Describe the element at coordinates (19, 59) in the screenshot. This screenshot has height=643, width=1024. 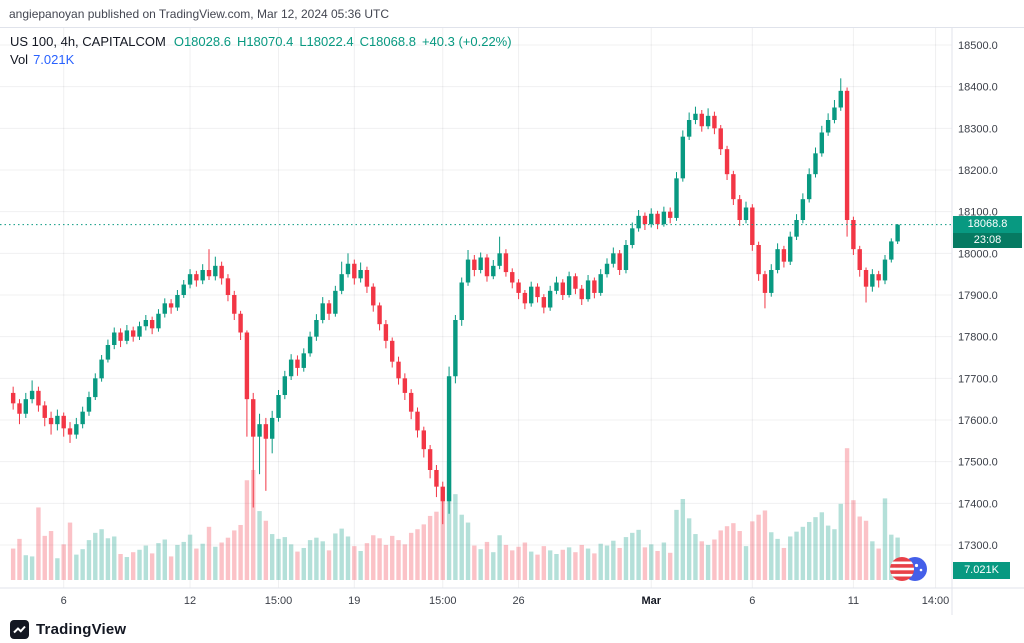
I see `volume-label: Vol` at that location.